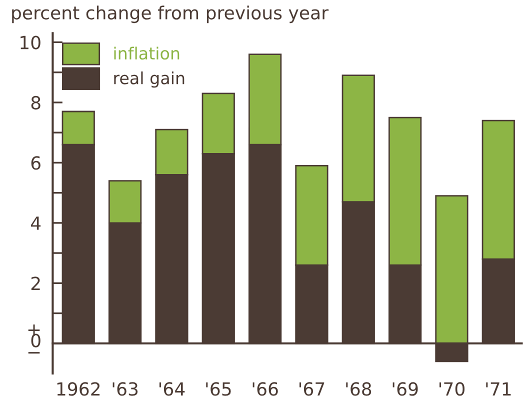  What do you see at coordinates (149, 79) in the screenshot?
I see `legend-label: real gain` at bounding box center [149, 79].